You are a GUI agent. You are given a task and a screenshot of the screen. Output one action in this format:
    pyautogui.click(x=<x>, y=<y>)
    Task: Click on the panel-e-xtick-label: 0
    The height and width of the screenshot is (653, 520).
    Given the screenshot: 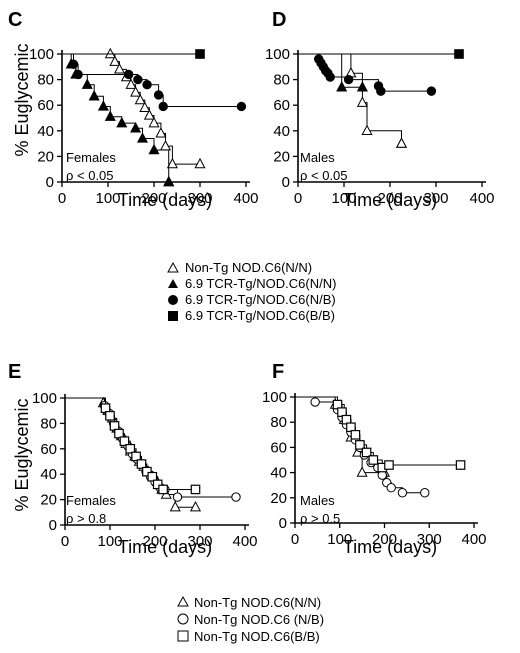 What is the action you would take?
    pyautogui.click(x=65, y=541)
    